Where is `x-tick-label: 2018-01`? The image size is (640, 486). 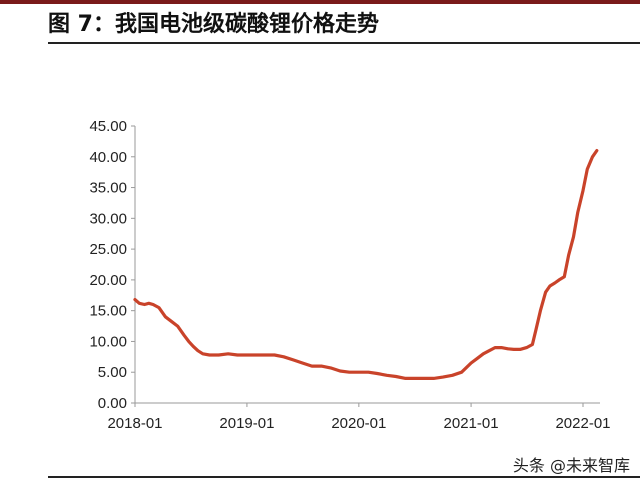 x-tick-label: 2018-01 is located at coordinates (134, 423).